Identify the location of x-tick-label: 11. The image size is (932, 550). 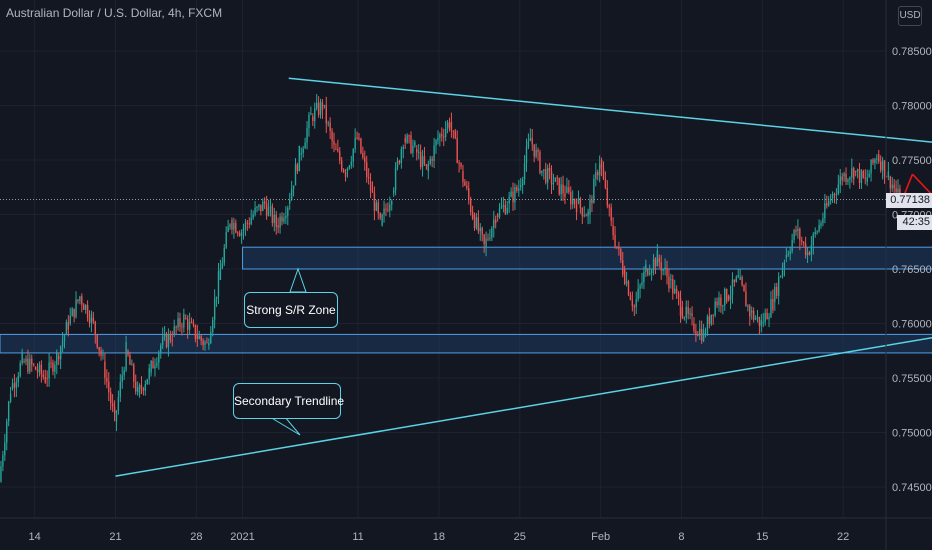
(357, 537).